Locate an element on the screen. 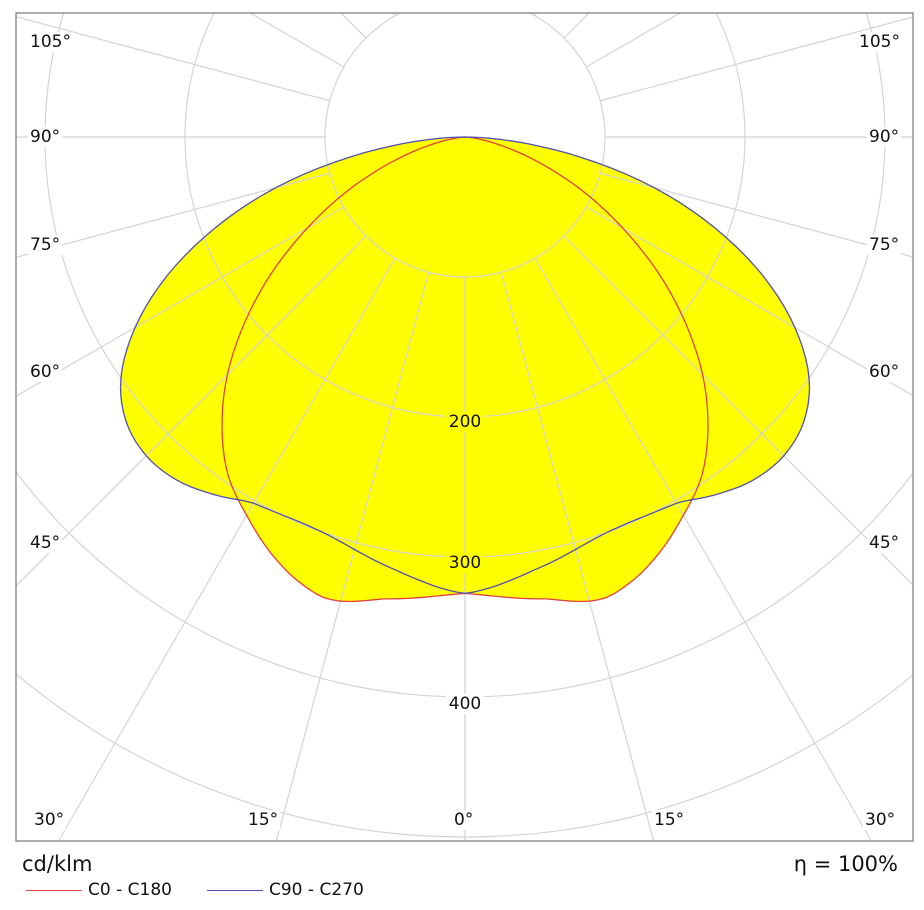  efficiency-label: η = 100% is located at coordinates (845, 864).